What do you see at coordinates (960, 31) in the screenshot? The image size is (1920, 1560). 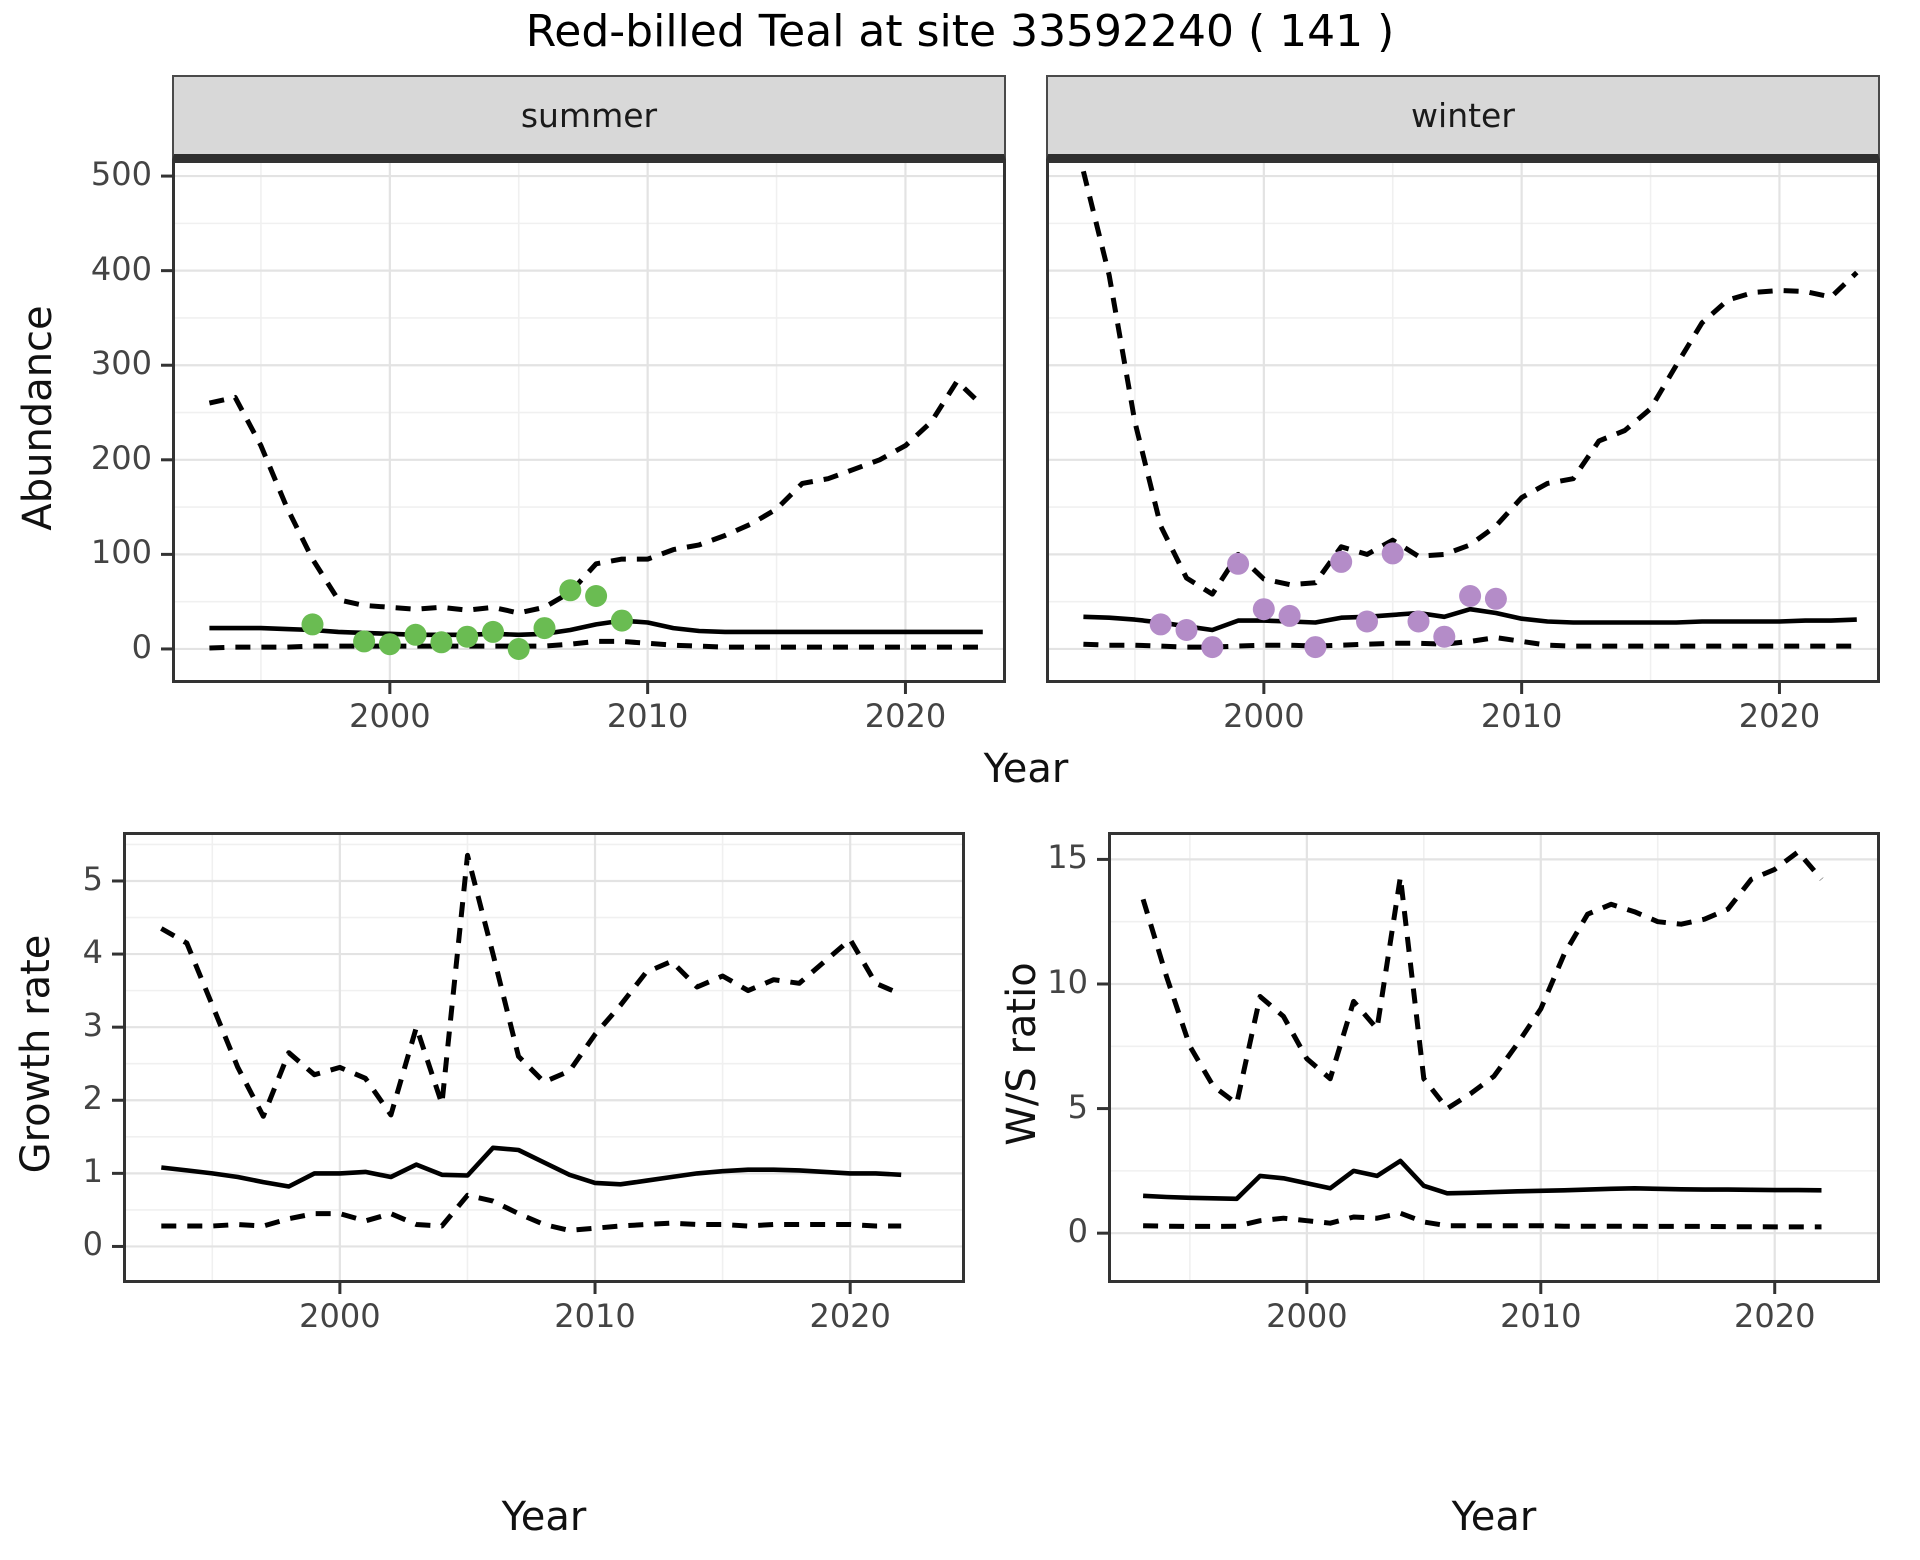 I see `chart-title: Red-billed Teal at site 33592240 ( 141 )` at bounding box center [960, 31].